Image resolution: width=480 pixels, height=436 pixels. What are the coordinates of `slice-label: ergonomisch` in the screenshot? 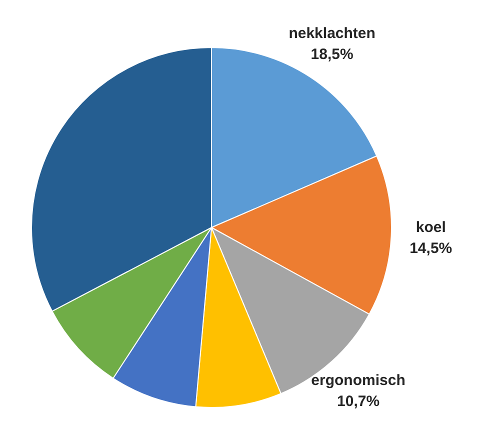 It's located at (358, 380).